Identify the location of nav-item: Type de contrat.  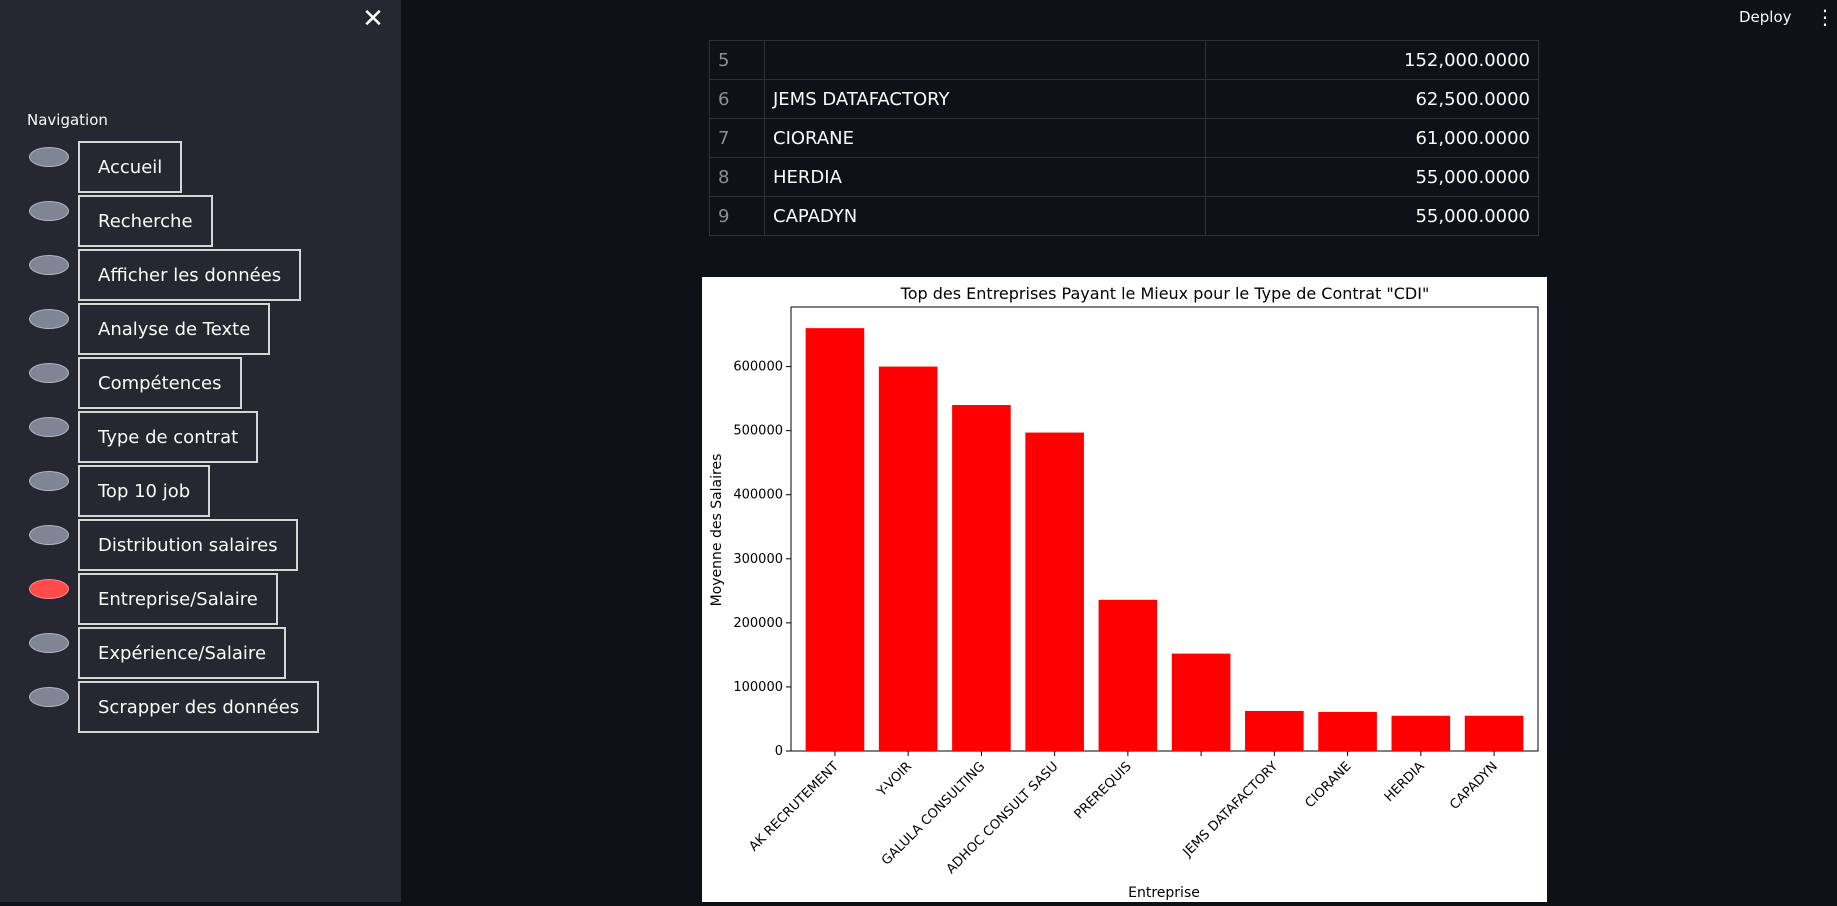
(212, 438).